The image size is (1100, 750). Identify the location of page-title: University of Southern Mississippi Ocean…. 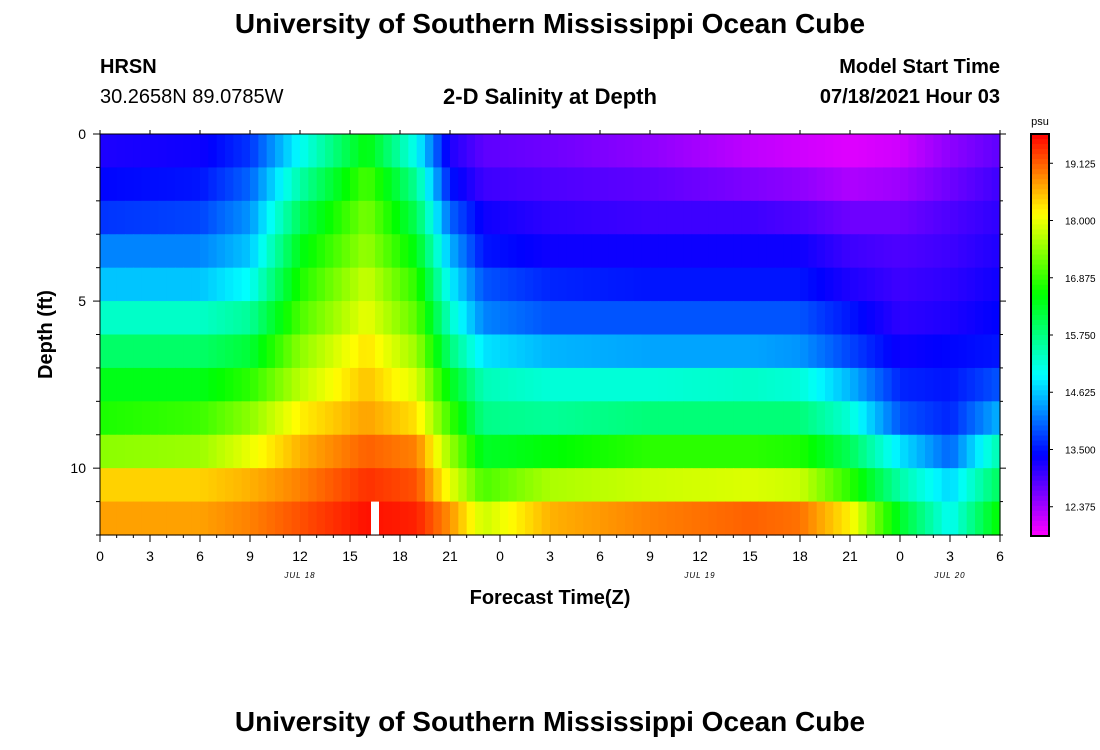
(550, 23).